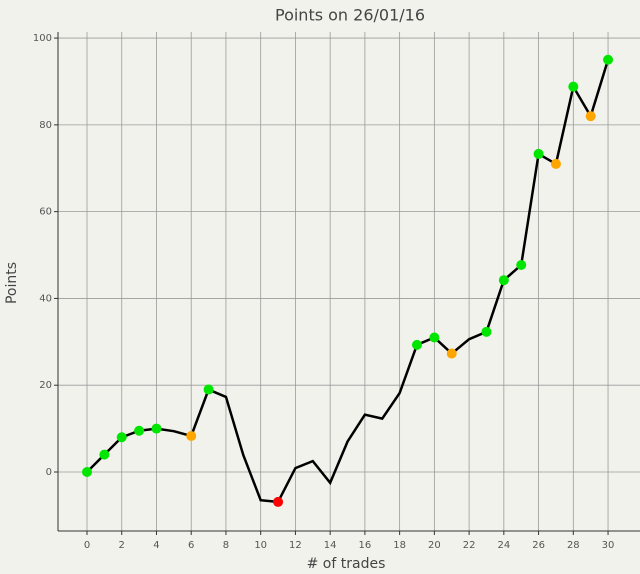 This screenshot has height=574, width=640. What do you see at coordinates (608, 545) in the screenshot?
I see `x-tick-label: 30` at bounding box center [608, 545].